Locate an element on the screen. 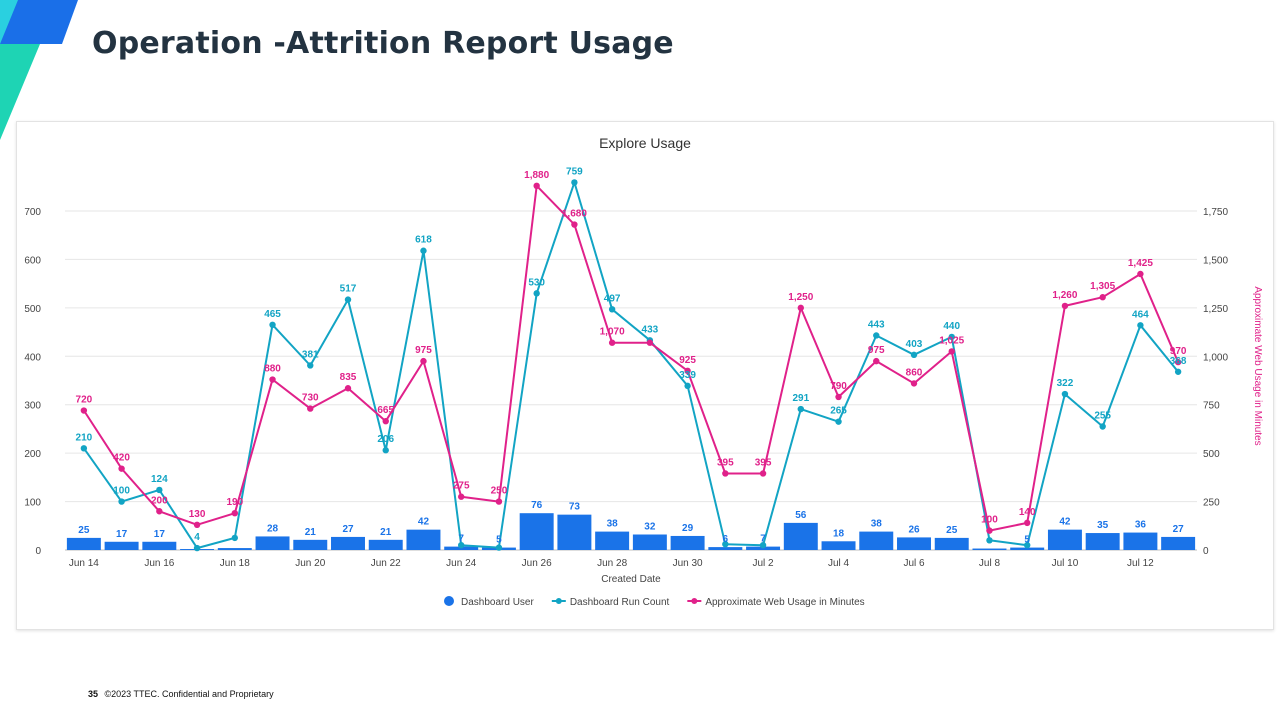 The width and height of the screenshot is (1280, 720). copyright-text: ©2023 TTEC. Confidential and Proprietary is located at coordinates (189, 694).